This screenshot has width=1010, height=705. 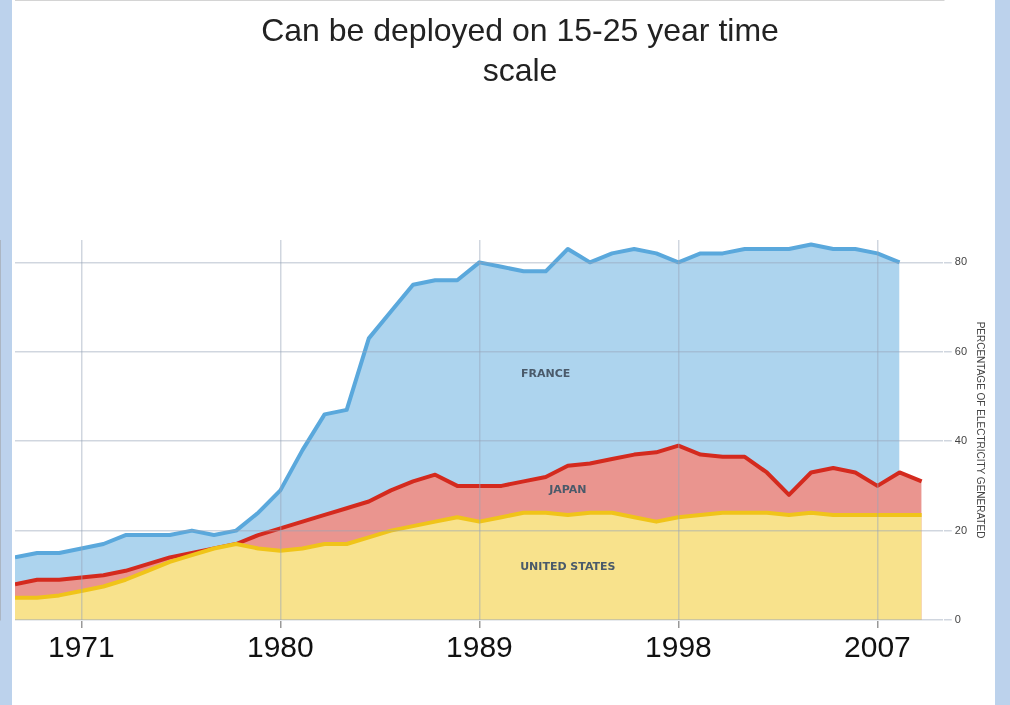 What do you see at coordinates (961, 440) in the screenshot?
I see `y-tick-label: 40` at bounding box center [961, 440].